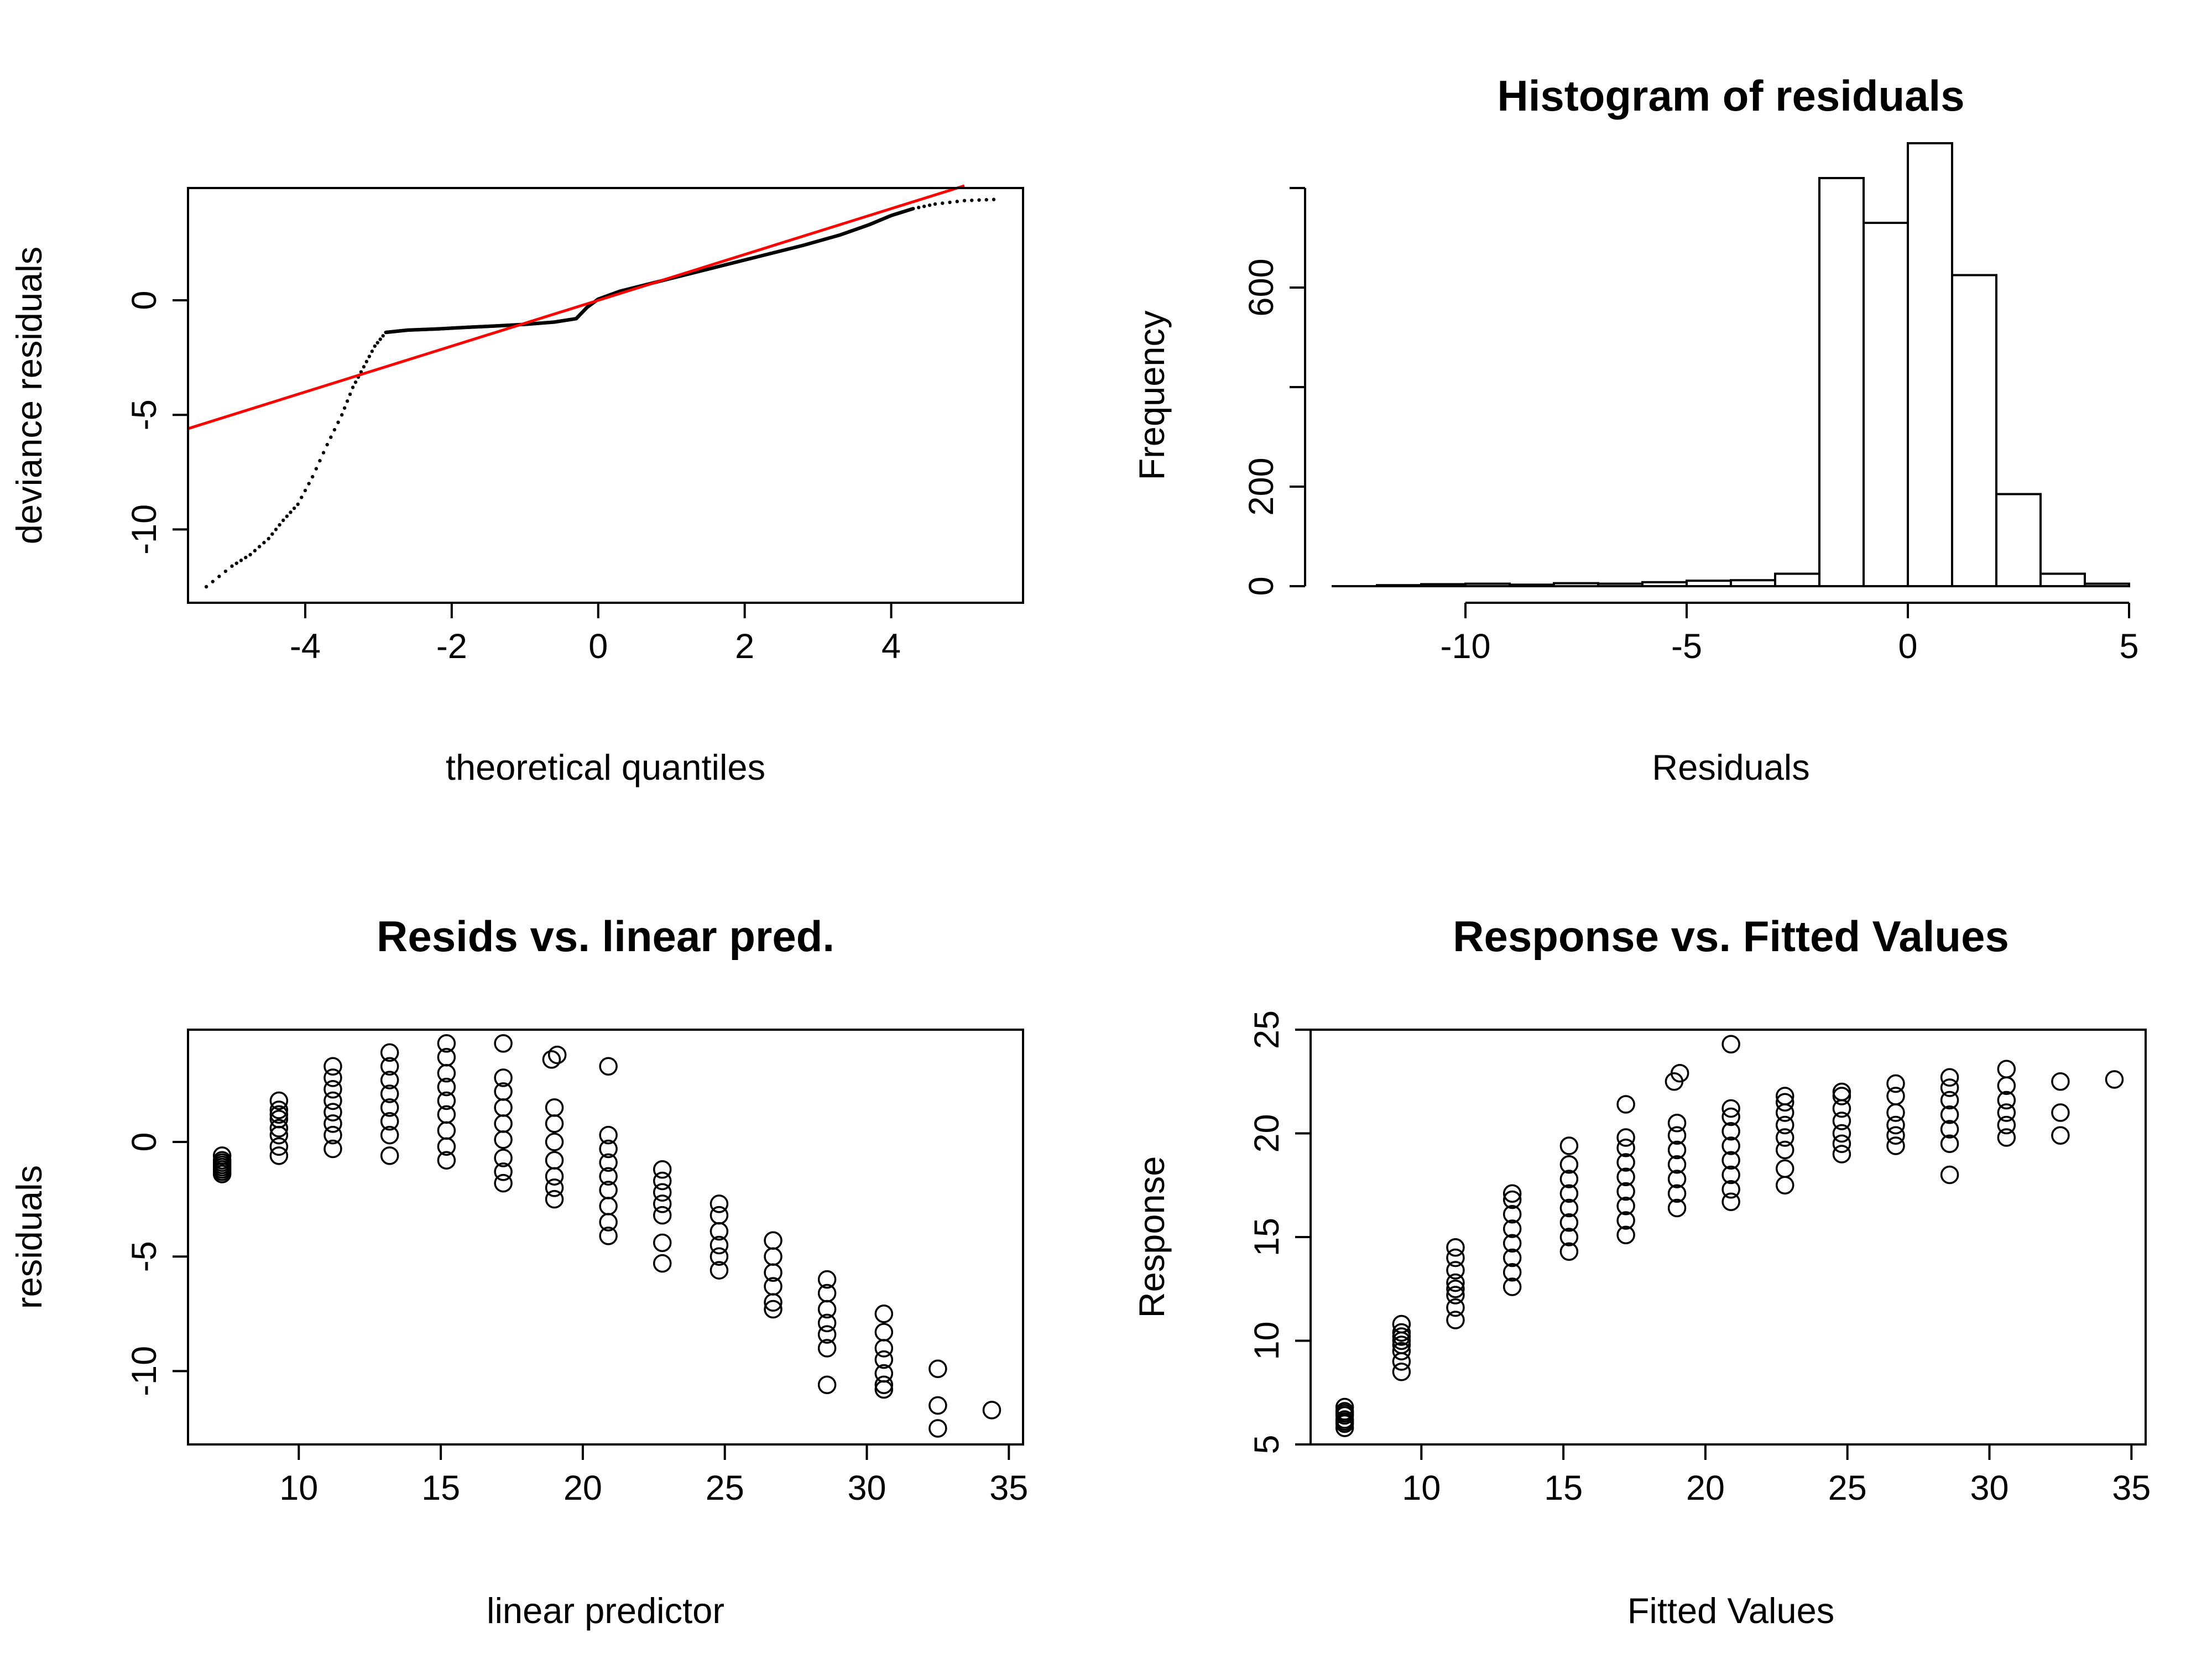 This screenshot has width=2212, height=1659. Describe the element at coordinates (1267, 1133) in the screenshot. I see `fit-y-tick-label: 20` at that location.